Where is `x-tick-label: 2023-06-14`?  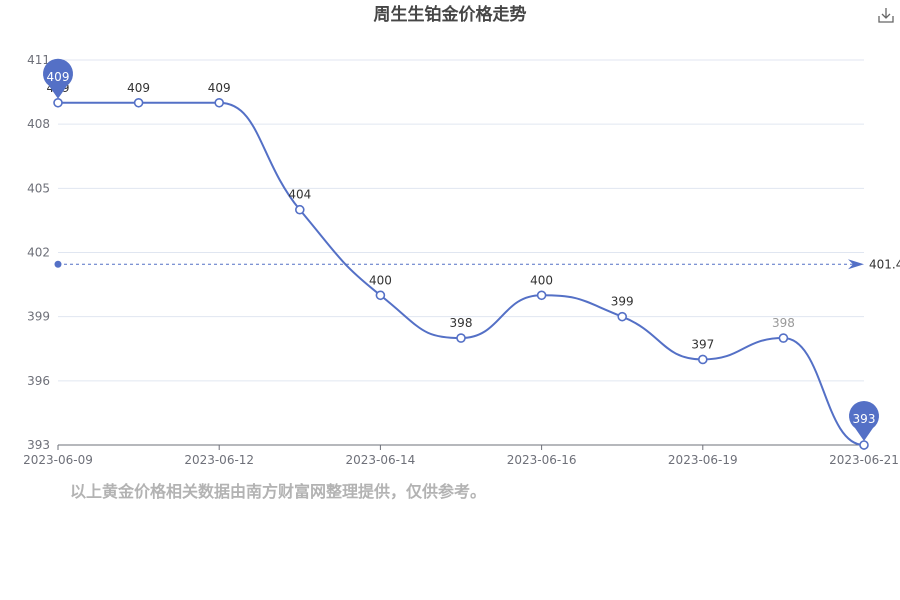
x-tick-label: 2023-06-14 is located at coordinates (381, 460).